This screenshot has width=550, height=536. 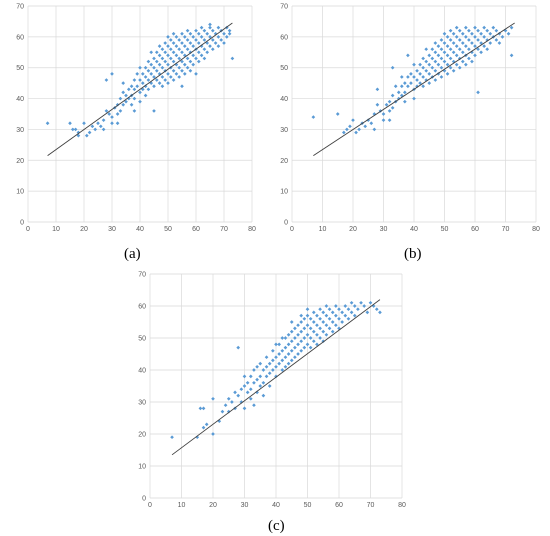 I want to click on y-tick-label: 30, so click(x=142, y=403).